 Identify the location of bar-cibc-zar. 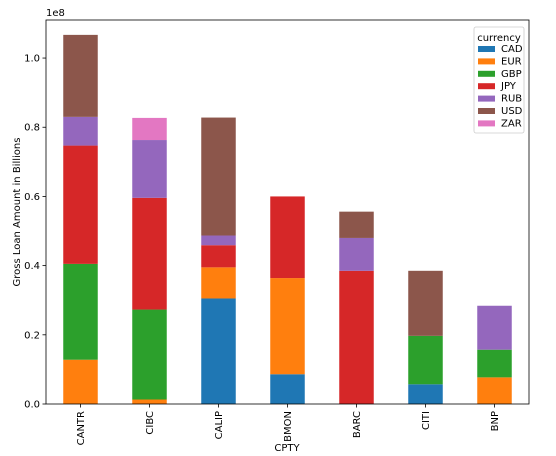
(149, 129).